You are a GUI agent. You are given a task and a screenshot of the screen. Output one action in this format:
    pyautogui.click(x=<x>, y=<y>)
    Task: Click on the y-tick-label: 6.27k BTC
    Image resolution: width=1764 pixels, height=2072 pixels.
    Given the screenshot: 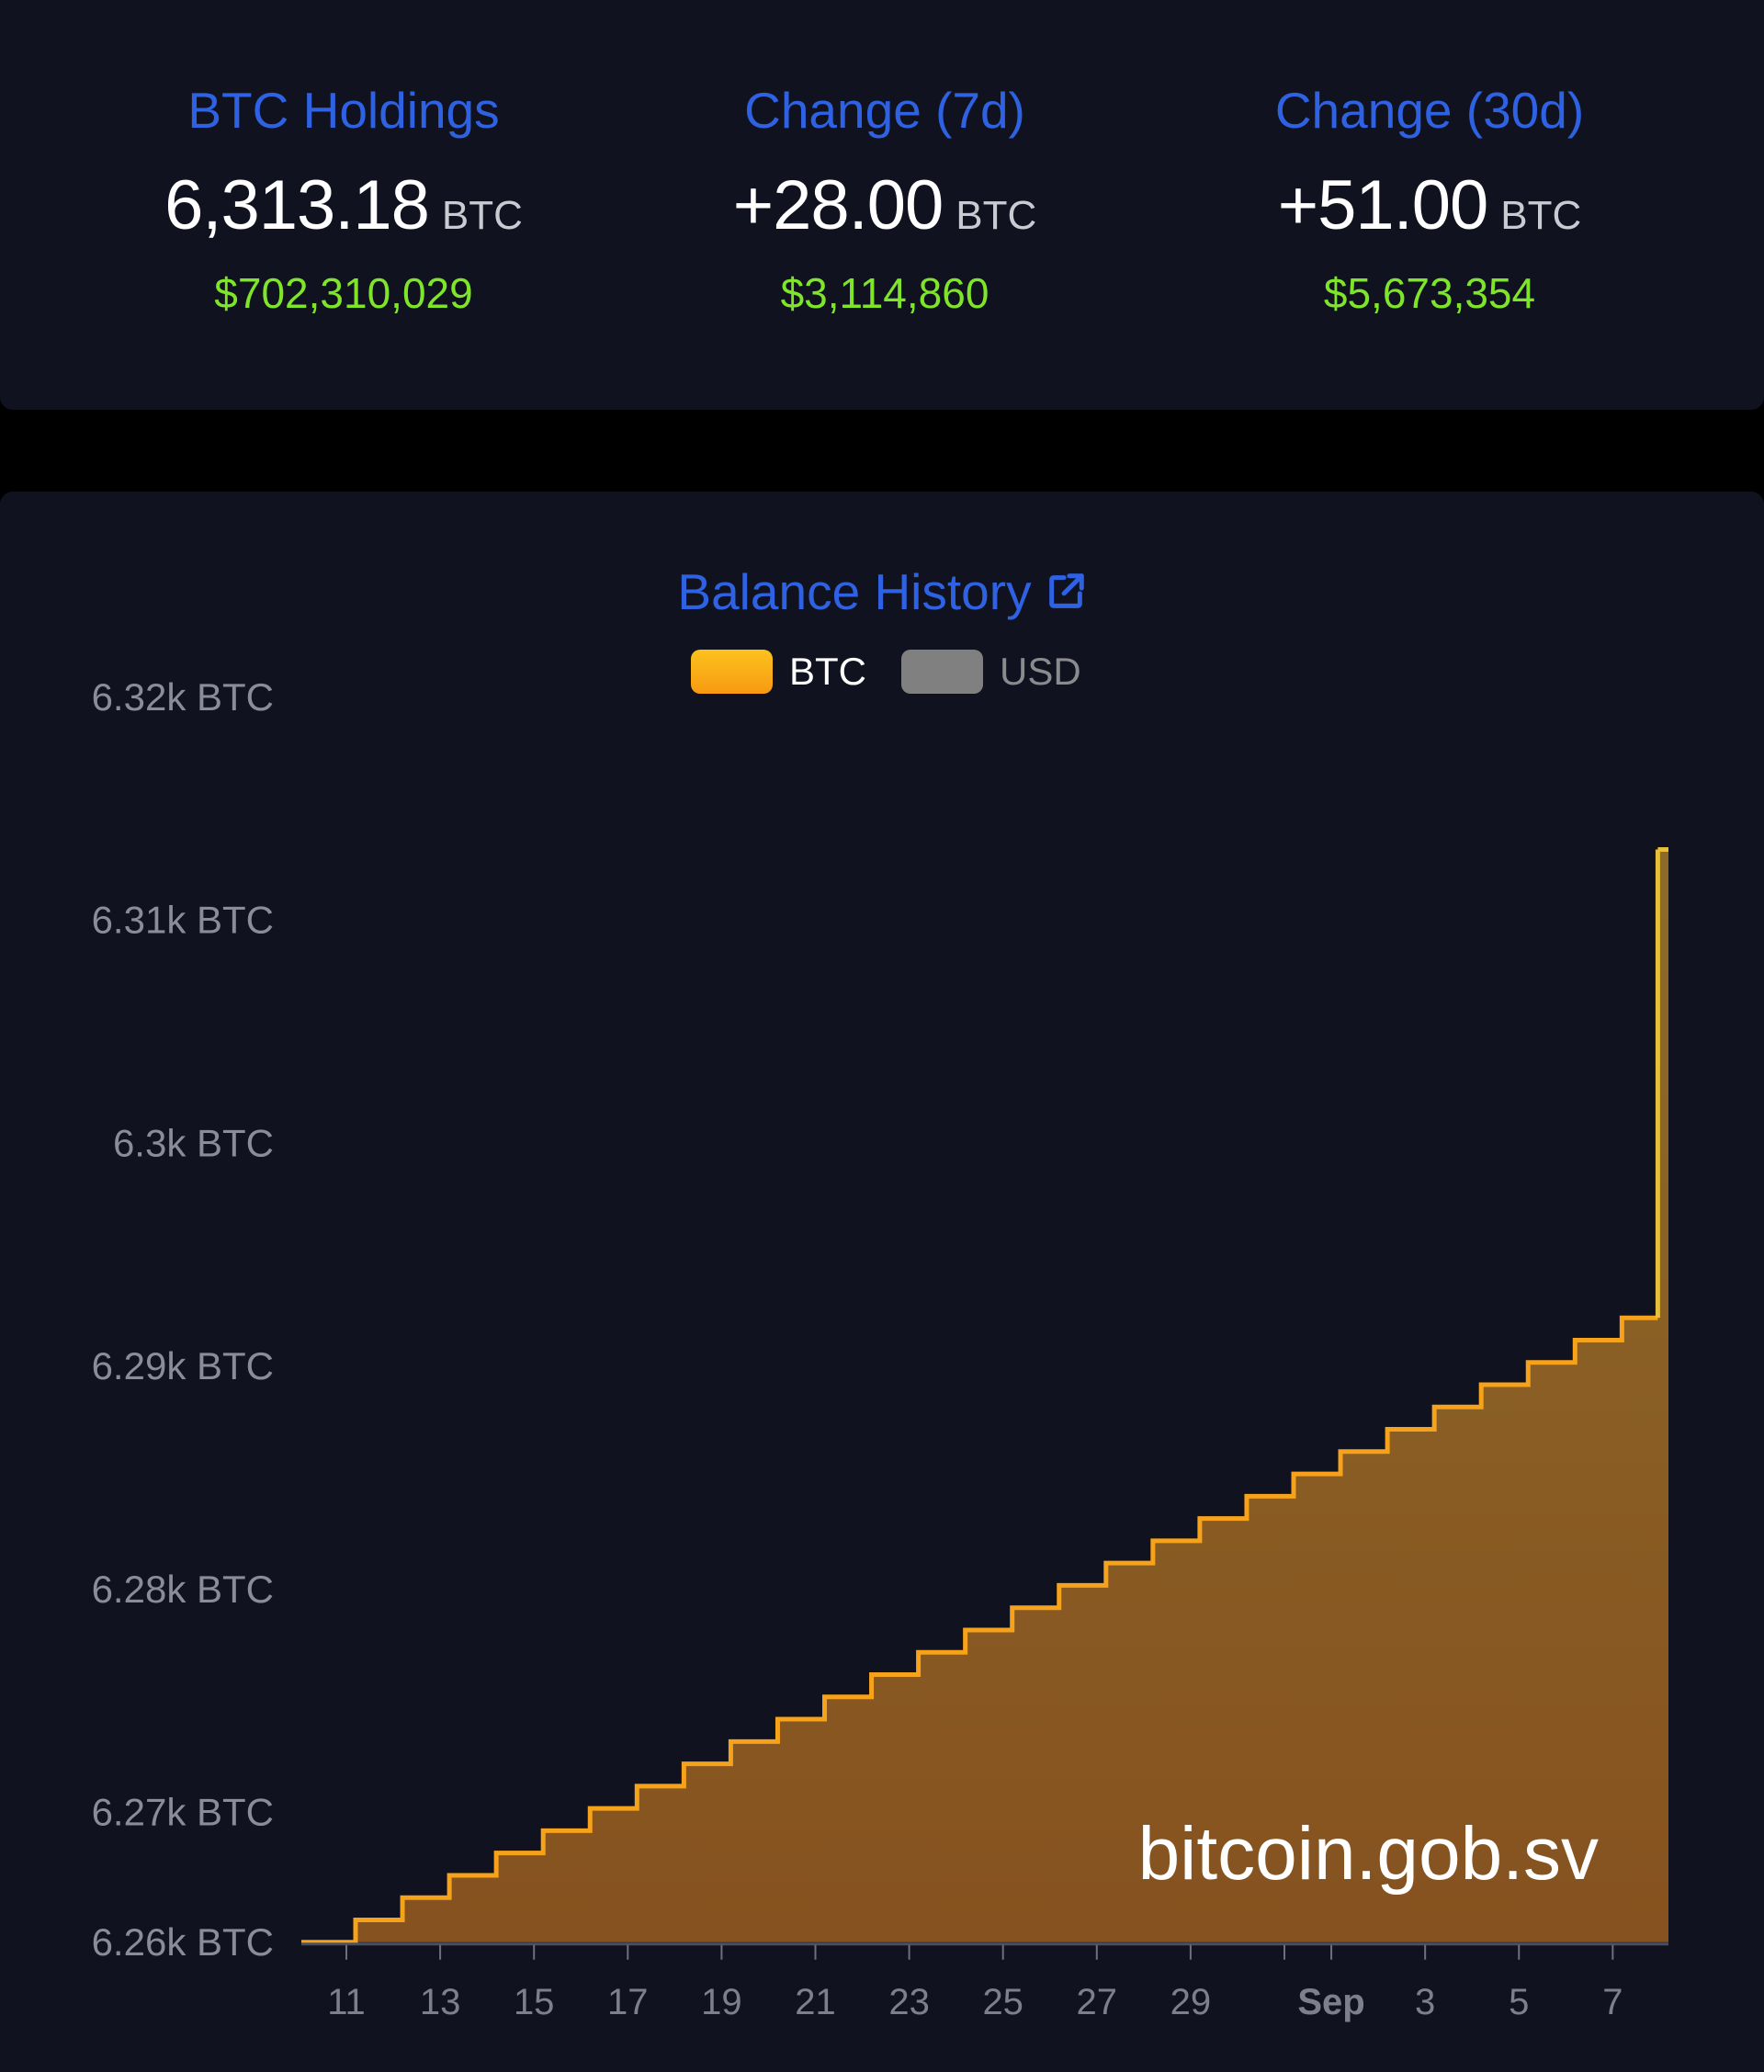 What is the action you would take?
    pyautogui.click(x=183, y=1812)
    